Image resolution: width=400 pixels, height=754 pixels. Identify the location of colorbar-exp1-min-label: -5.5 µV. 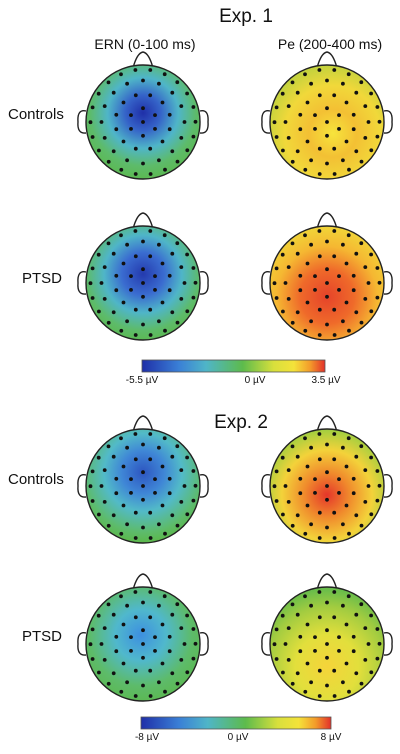
(142, 380).